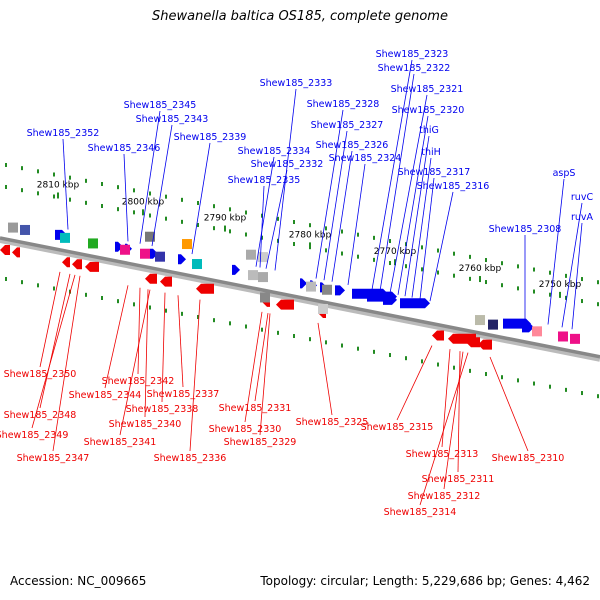  I want to click on bottom-gene-label: Shew185_2310, so click(528, 458).